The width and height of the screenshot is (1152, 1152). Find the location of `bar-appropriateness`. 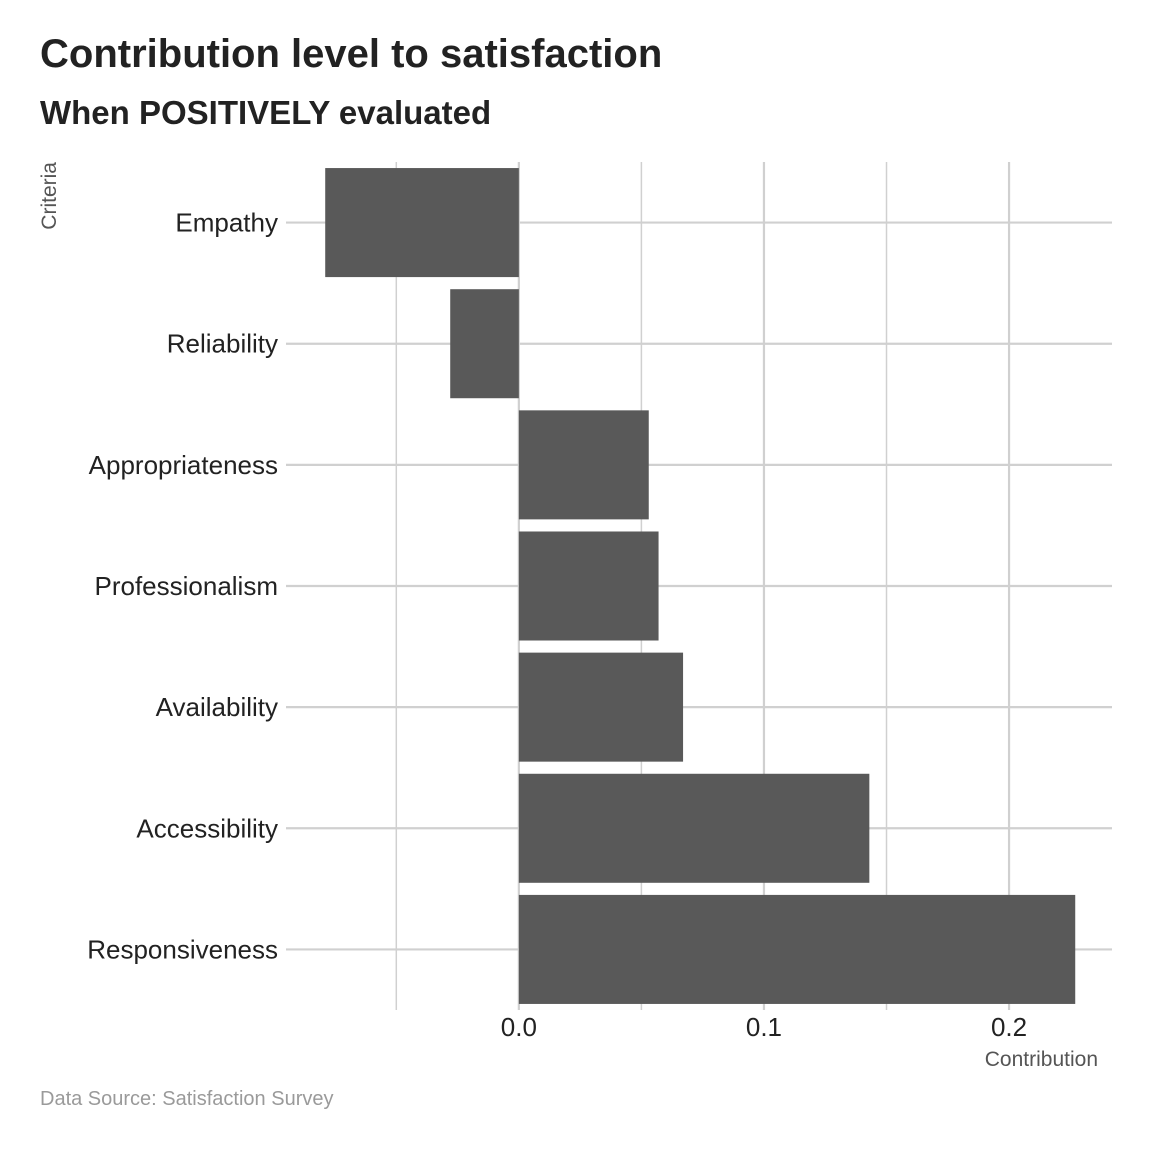

bar-appropriateness is located at coordinates (583, 465).